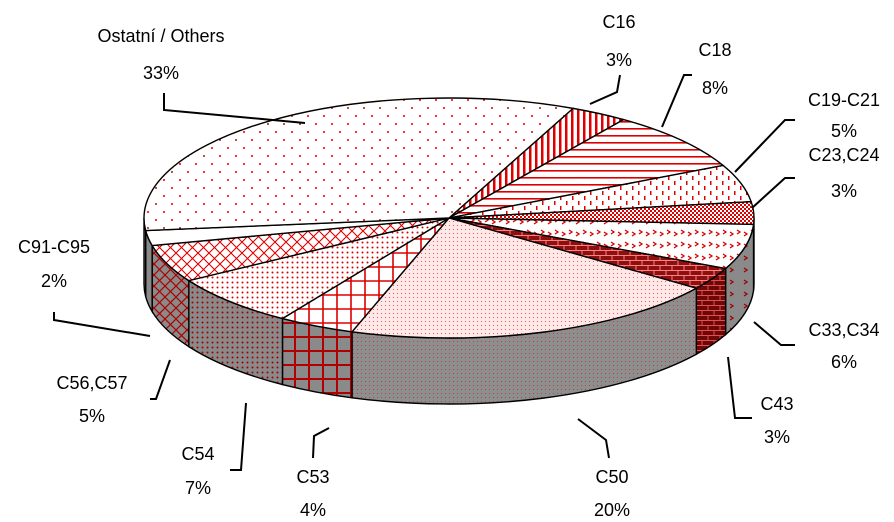  What do you see at coordinates (160, 379) in the screenshot?
I see `leader-line-c56-c57` at bounding box center [160, 379].